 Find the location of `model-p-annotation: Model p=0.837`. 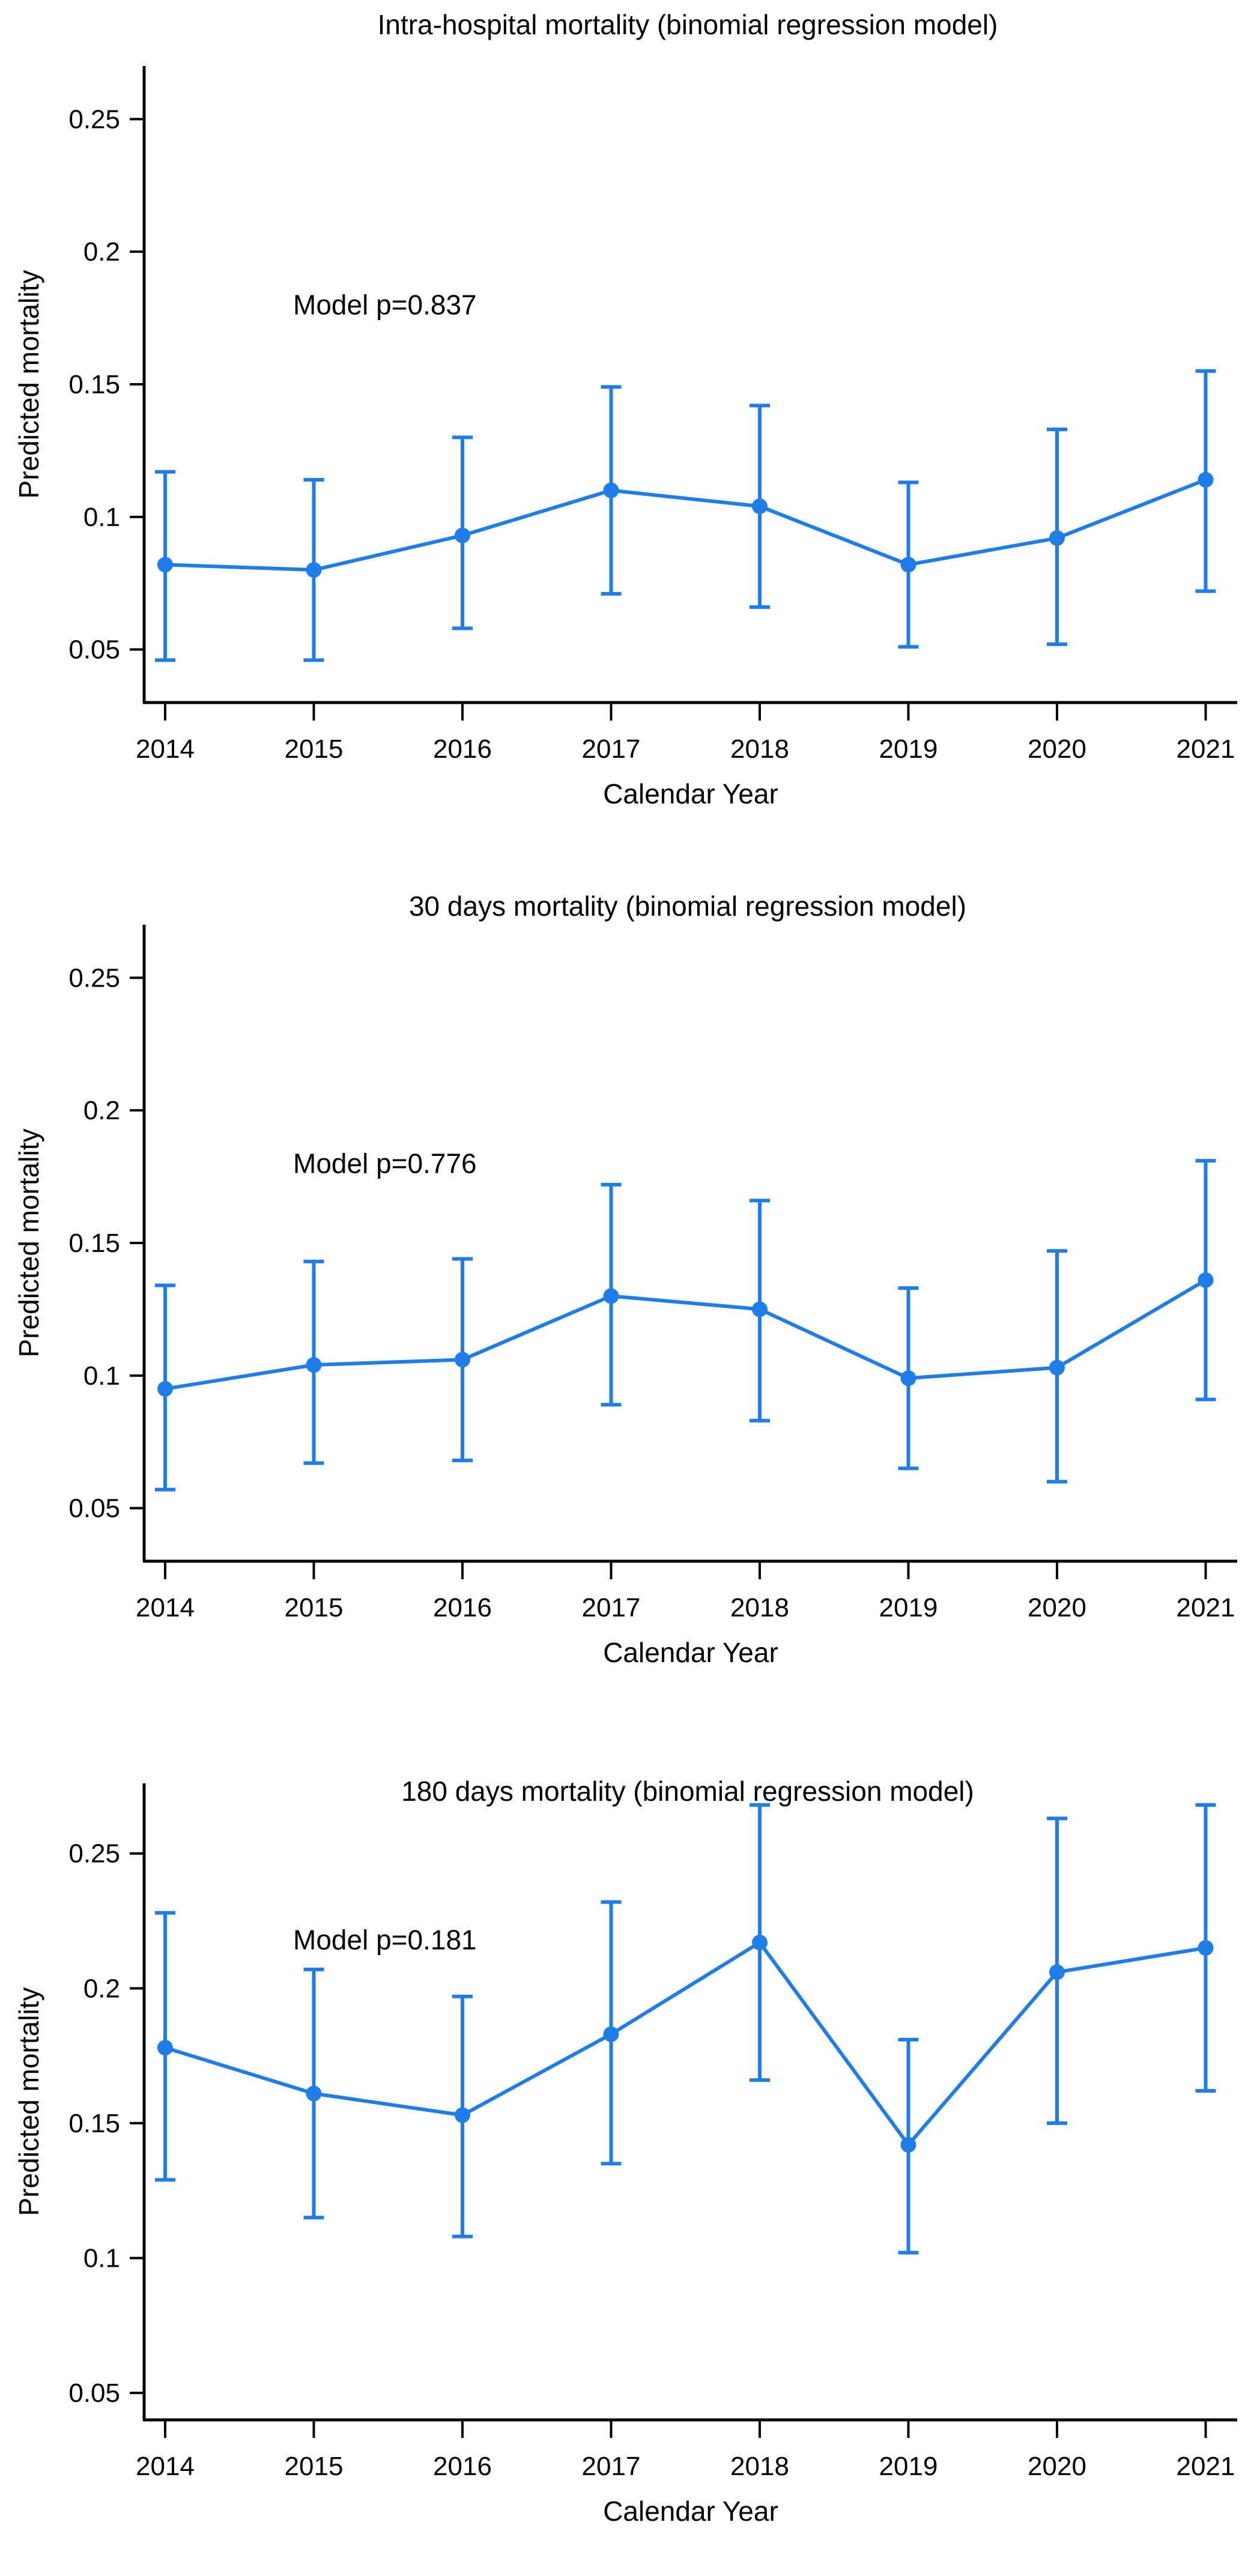

model-p-annotation: Model p=0.837 is located at coordinates (385, 305).